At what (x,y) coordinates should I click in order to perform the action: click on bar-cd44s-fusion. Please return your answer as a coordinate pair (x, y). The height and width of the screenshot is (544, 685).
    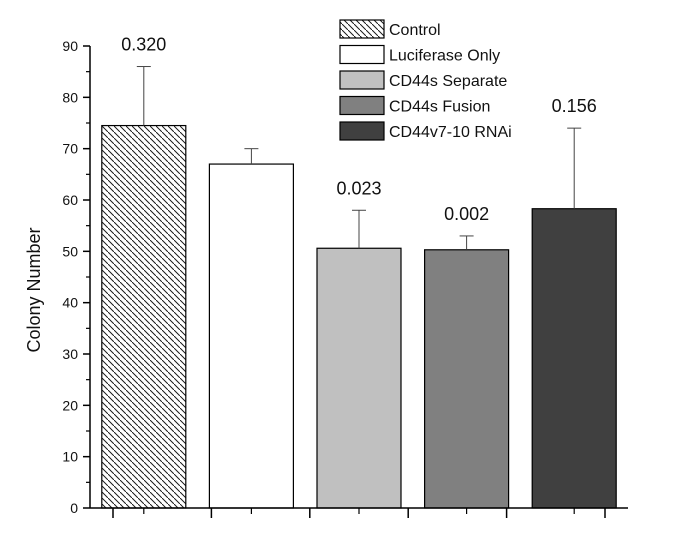
    Looking at the image, I should click on (467, 379).